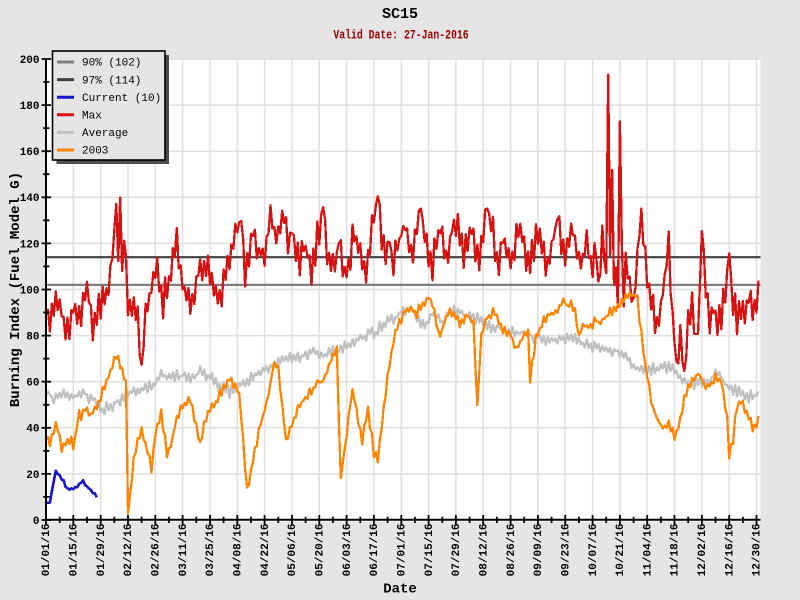 Image resolution: width=800 pixels, height=600 pixels. Describe the element at coordinates (348, 550) in the screenshot. I see `svg-text: 06/03/16` at that location.